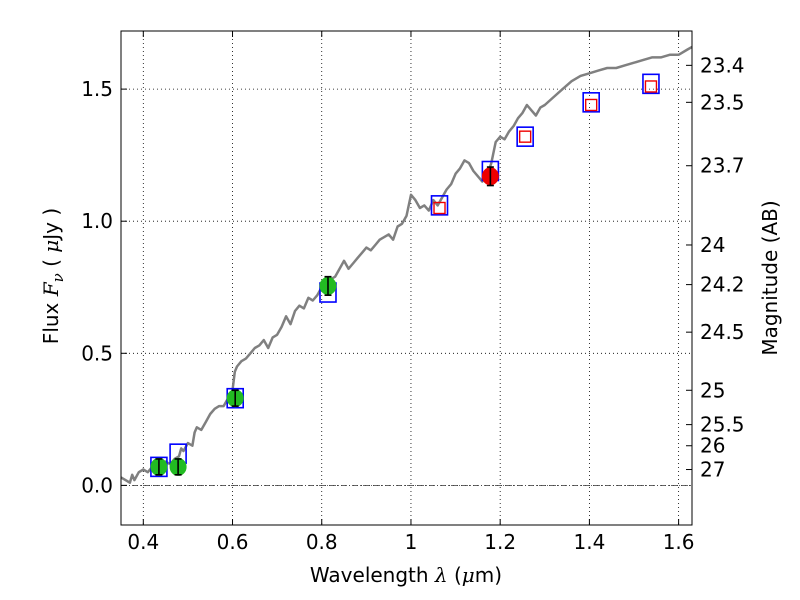 The height and width of the screenshot is (600, 800). I want to click on y-label-symbol: F, so click(51, 289).